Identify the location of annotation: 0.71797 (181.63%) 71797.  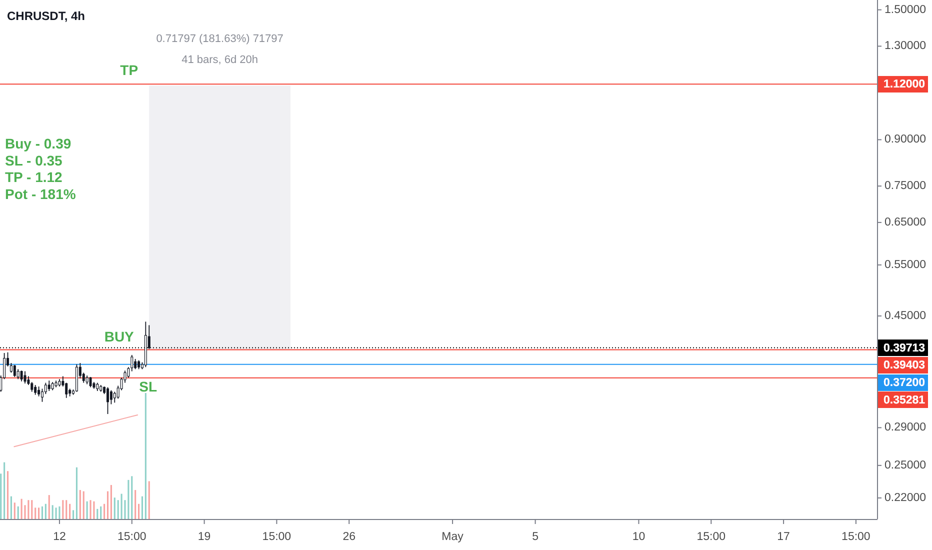
(220, 39).